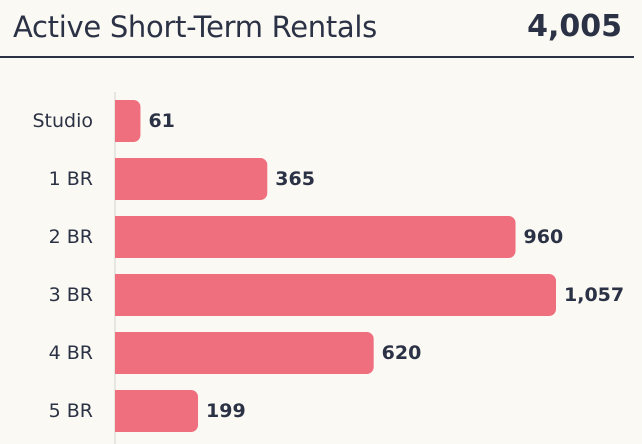 The image size is (642, 444). I want to click on category-label-studio: Studio, so click(62, 121).